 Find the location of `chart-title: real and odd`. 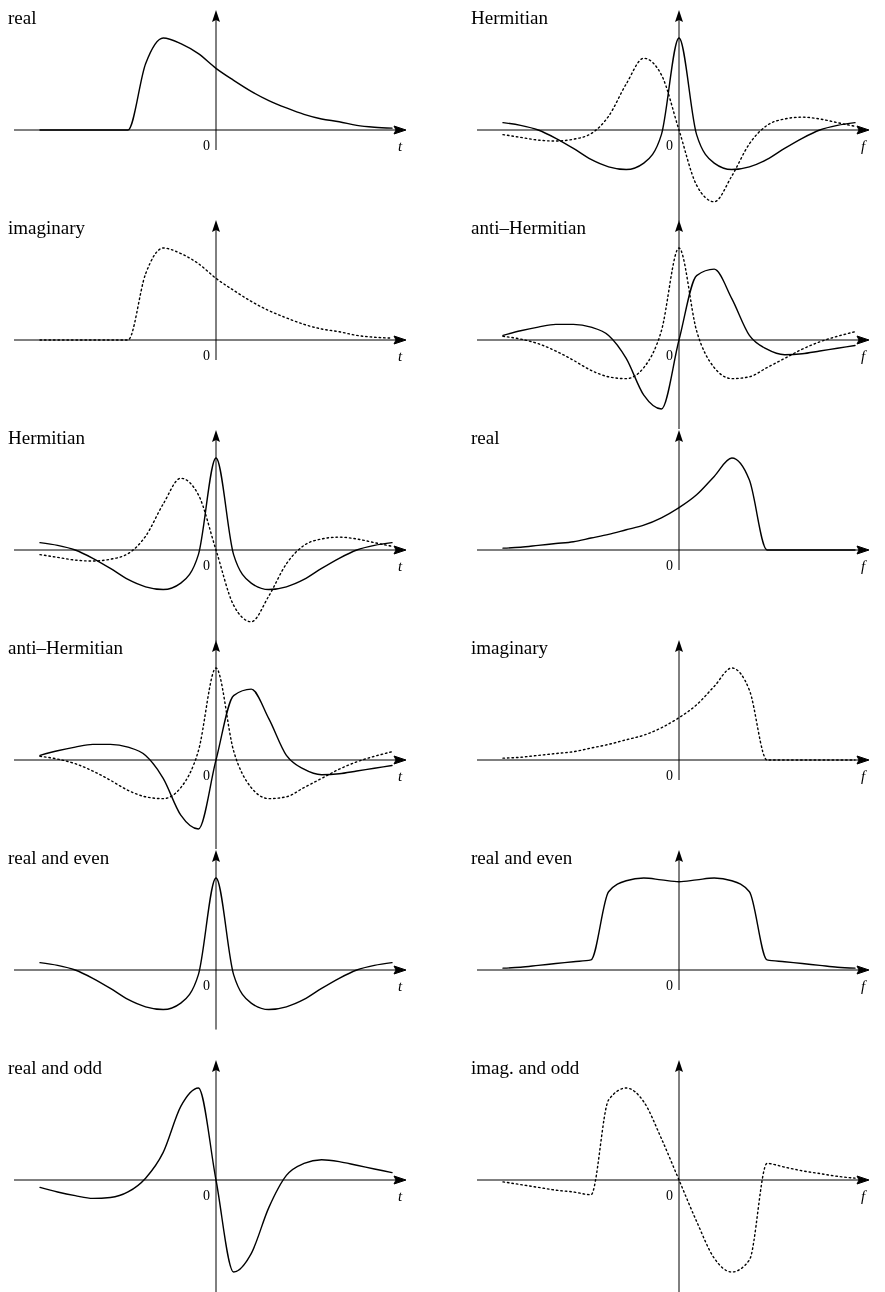

chart-title: real and odd is located at coordinates (55, 1067).